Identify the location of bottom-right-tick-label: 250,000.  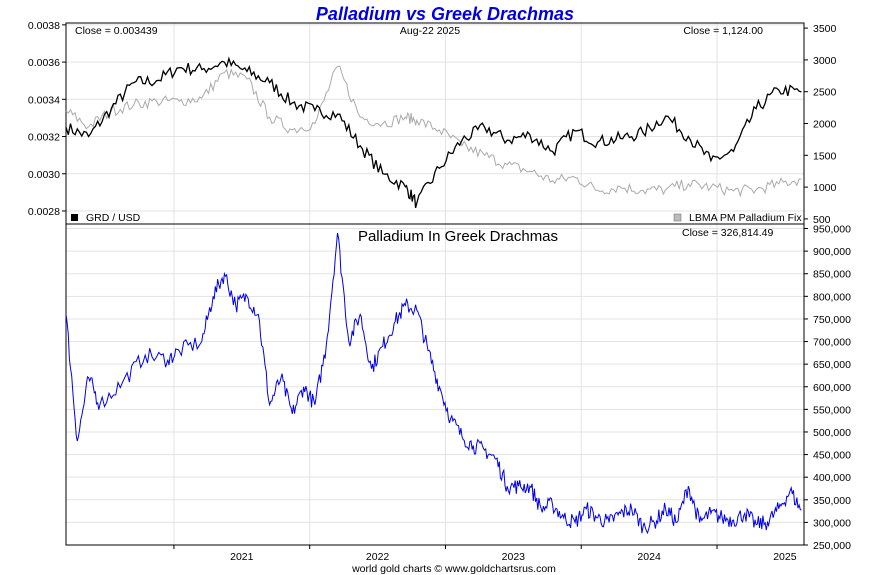
(832, 546).